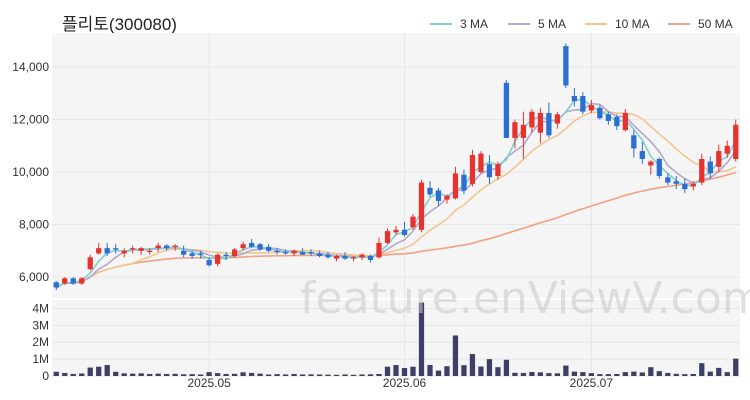 This screenshot has width=750, height=400. Describe the element at coordinates (552, 24) in the screenshot. I see `legend-label-5ma: 5 MA` at that location.